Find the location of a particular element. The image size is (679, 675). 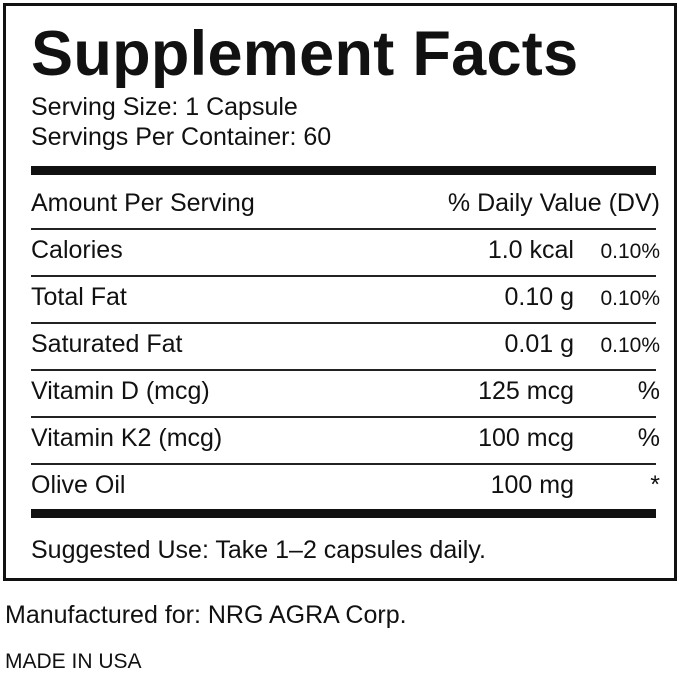

nutrient-name: Vitamin D (mcg) is located at coordinates (120, 391).